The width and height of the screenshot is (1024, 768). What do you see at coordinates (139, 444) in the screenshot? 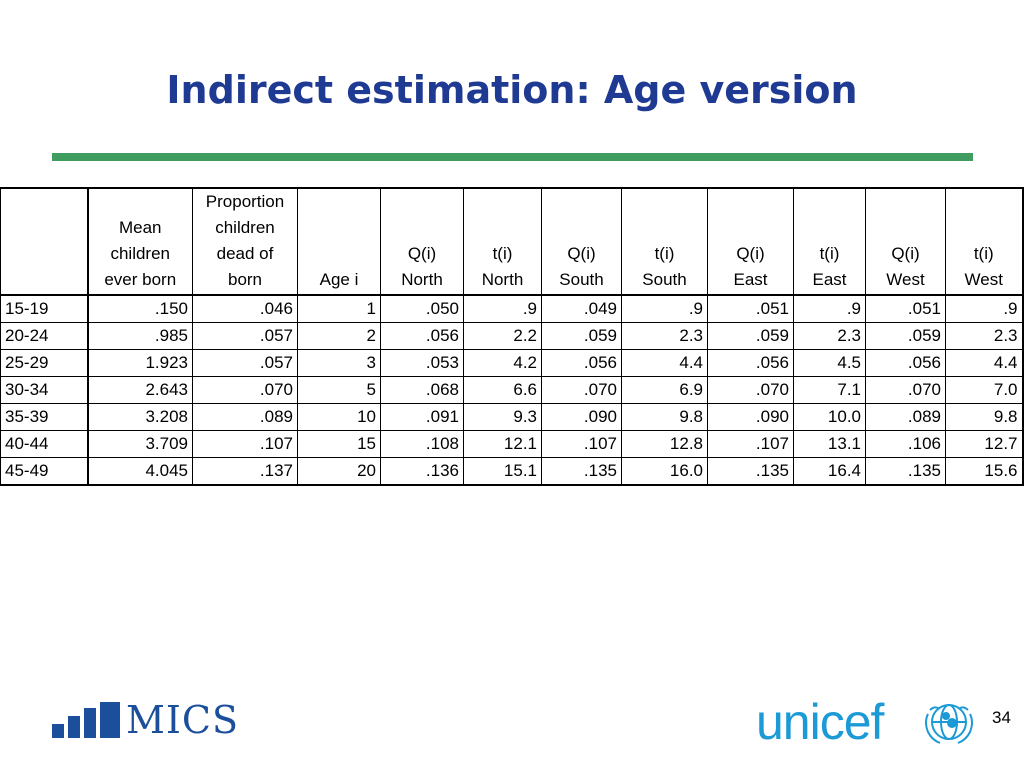
I see `table-cell: 3.709` at bounding box center [139, 444].